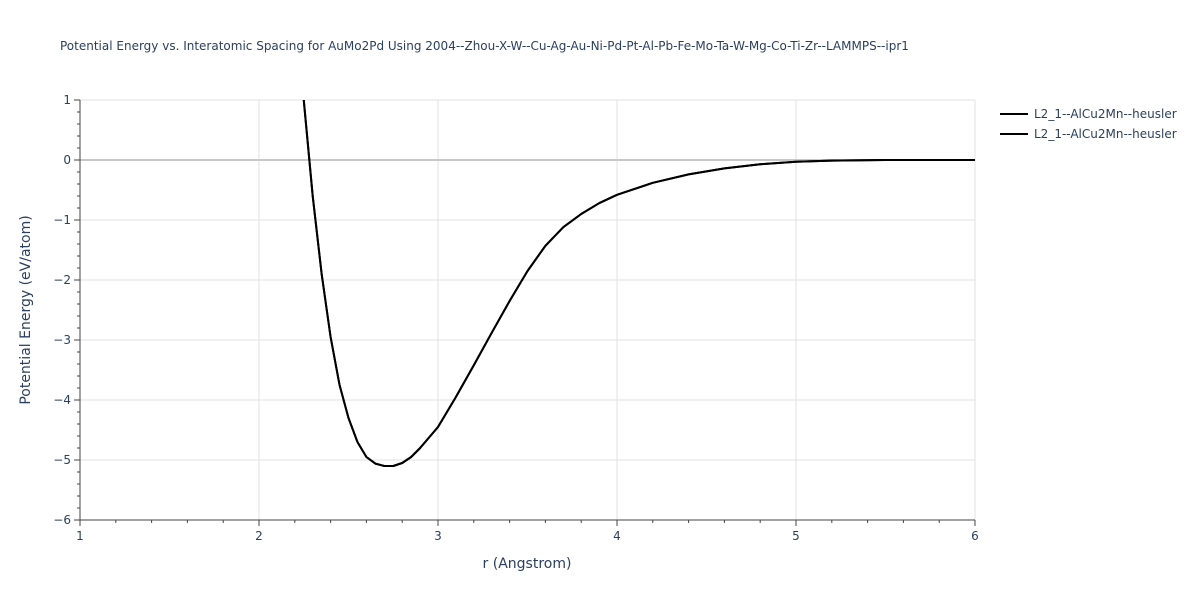 This screenshot has width=1200, height=600. Describe the element at coordinates (62, 340) in the screenshot. I see `y-tick-label: −3` at that location.